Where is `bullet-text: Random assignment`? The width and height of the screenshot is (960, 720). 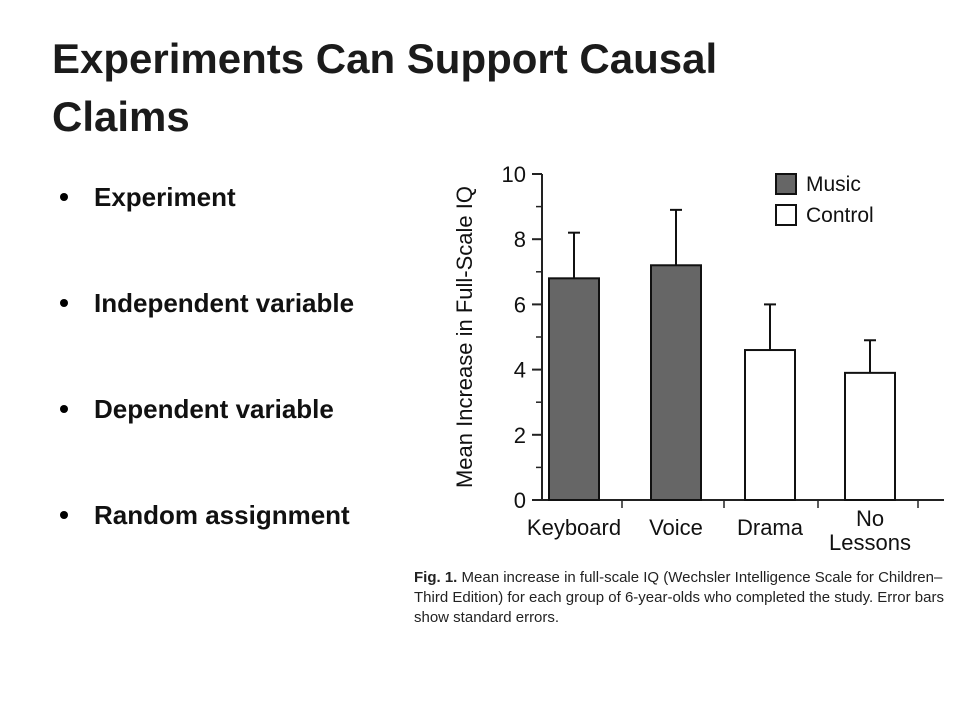
bullet-text: Random assignment is located at coordinates (222, 515).